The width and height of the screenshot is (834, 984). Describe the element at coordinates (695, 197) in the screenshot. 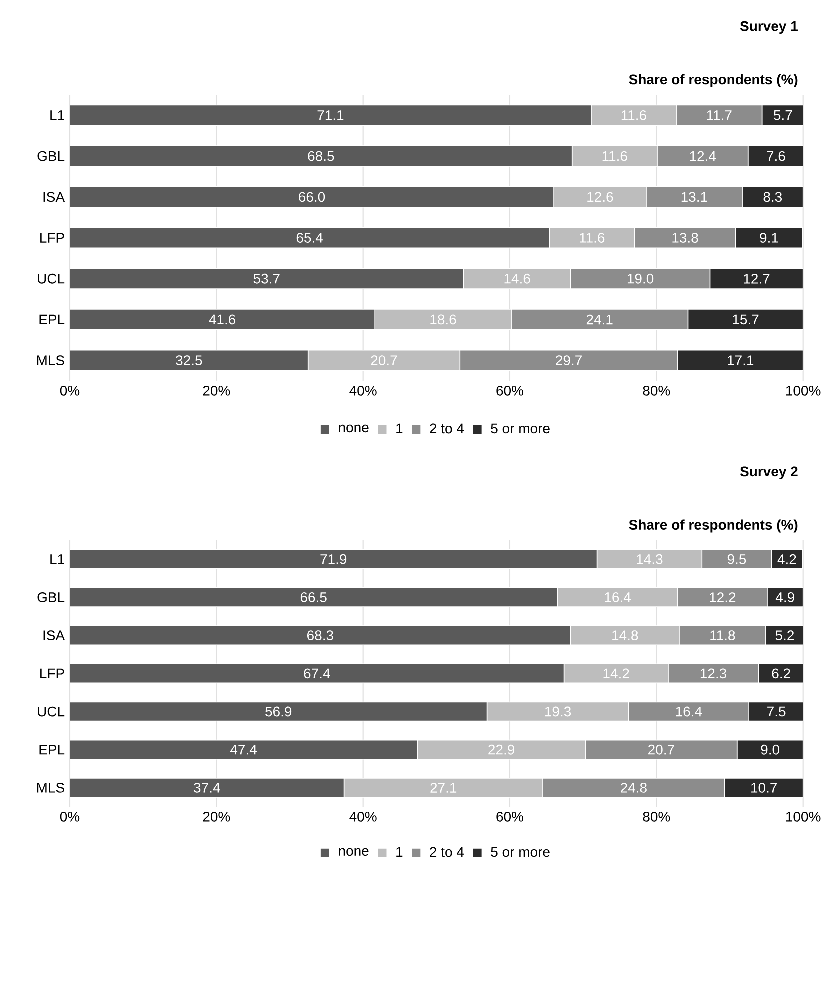

I see `data-label: 13.1` at that location.